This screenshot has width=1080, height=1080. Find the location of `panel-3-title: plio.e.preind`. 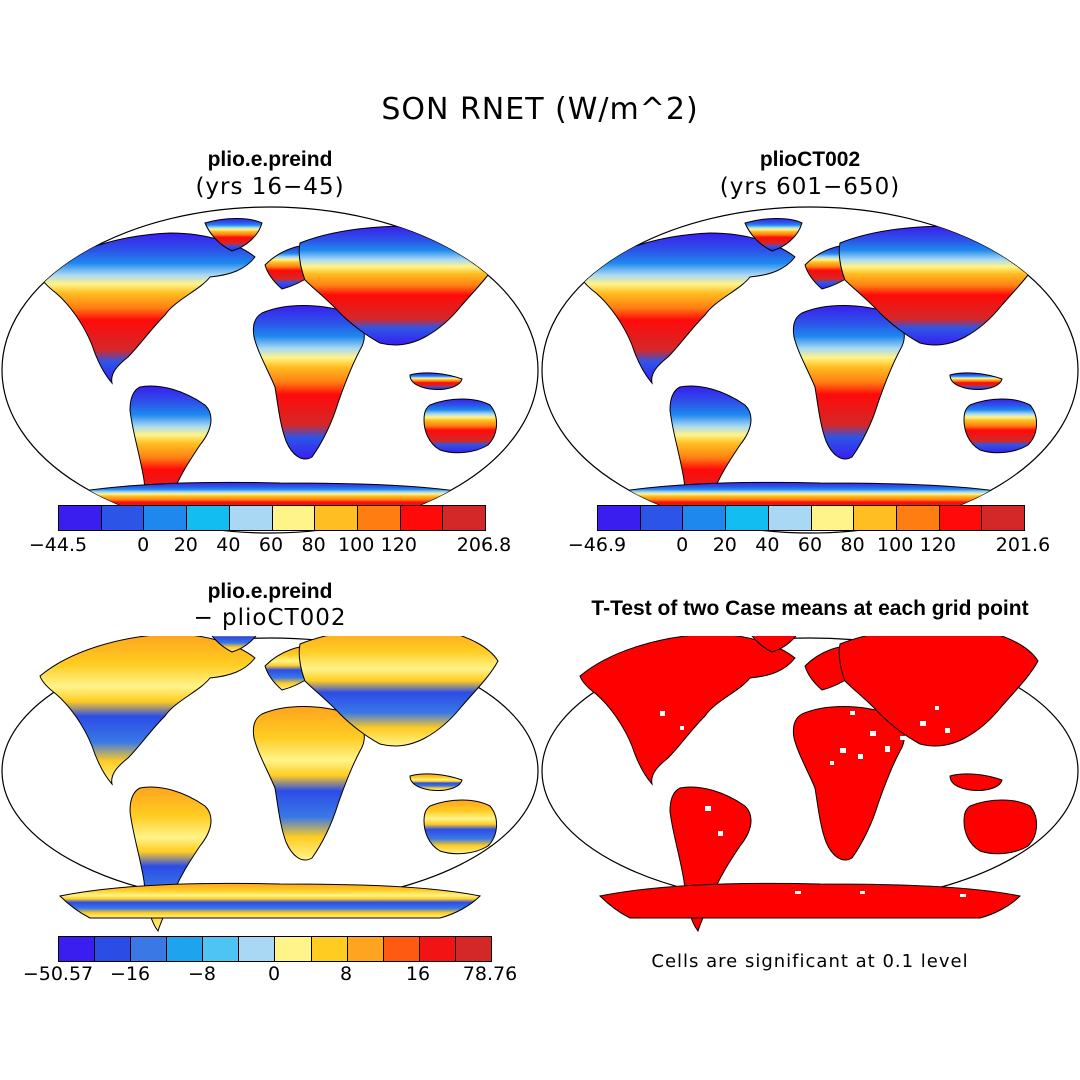

panel-3-title: plio.e.preind is located at coordinates (270, 591).